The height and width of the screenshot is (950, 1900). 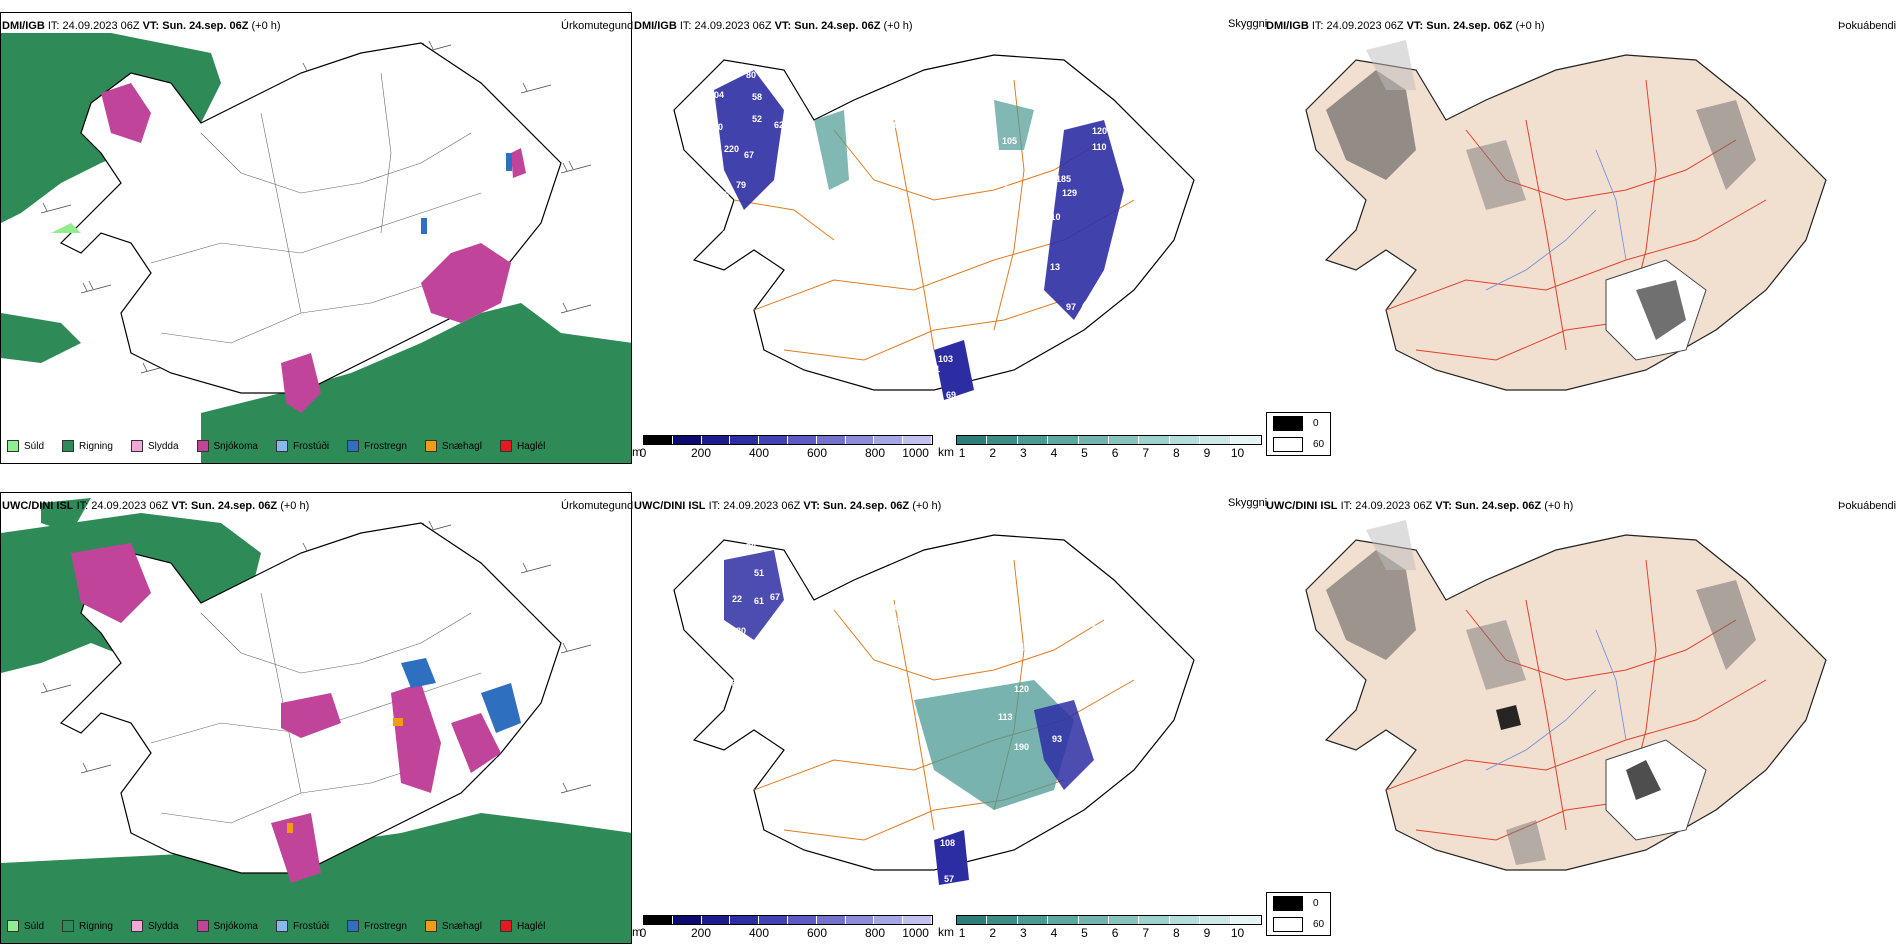 What do you see at coordinates (466, 283) in the screenshot?
I see `snow-east` at bounding box center [466, 283].